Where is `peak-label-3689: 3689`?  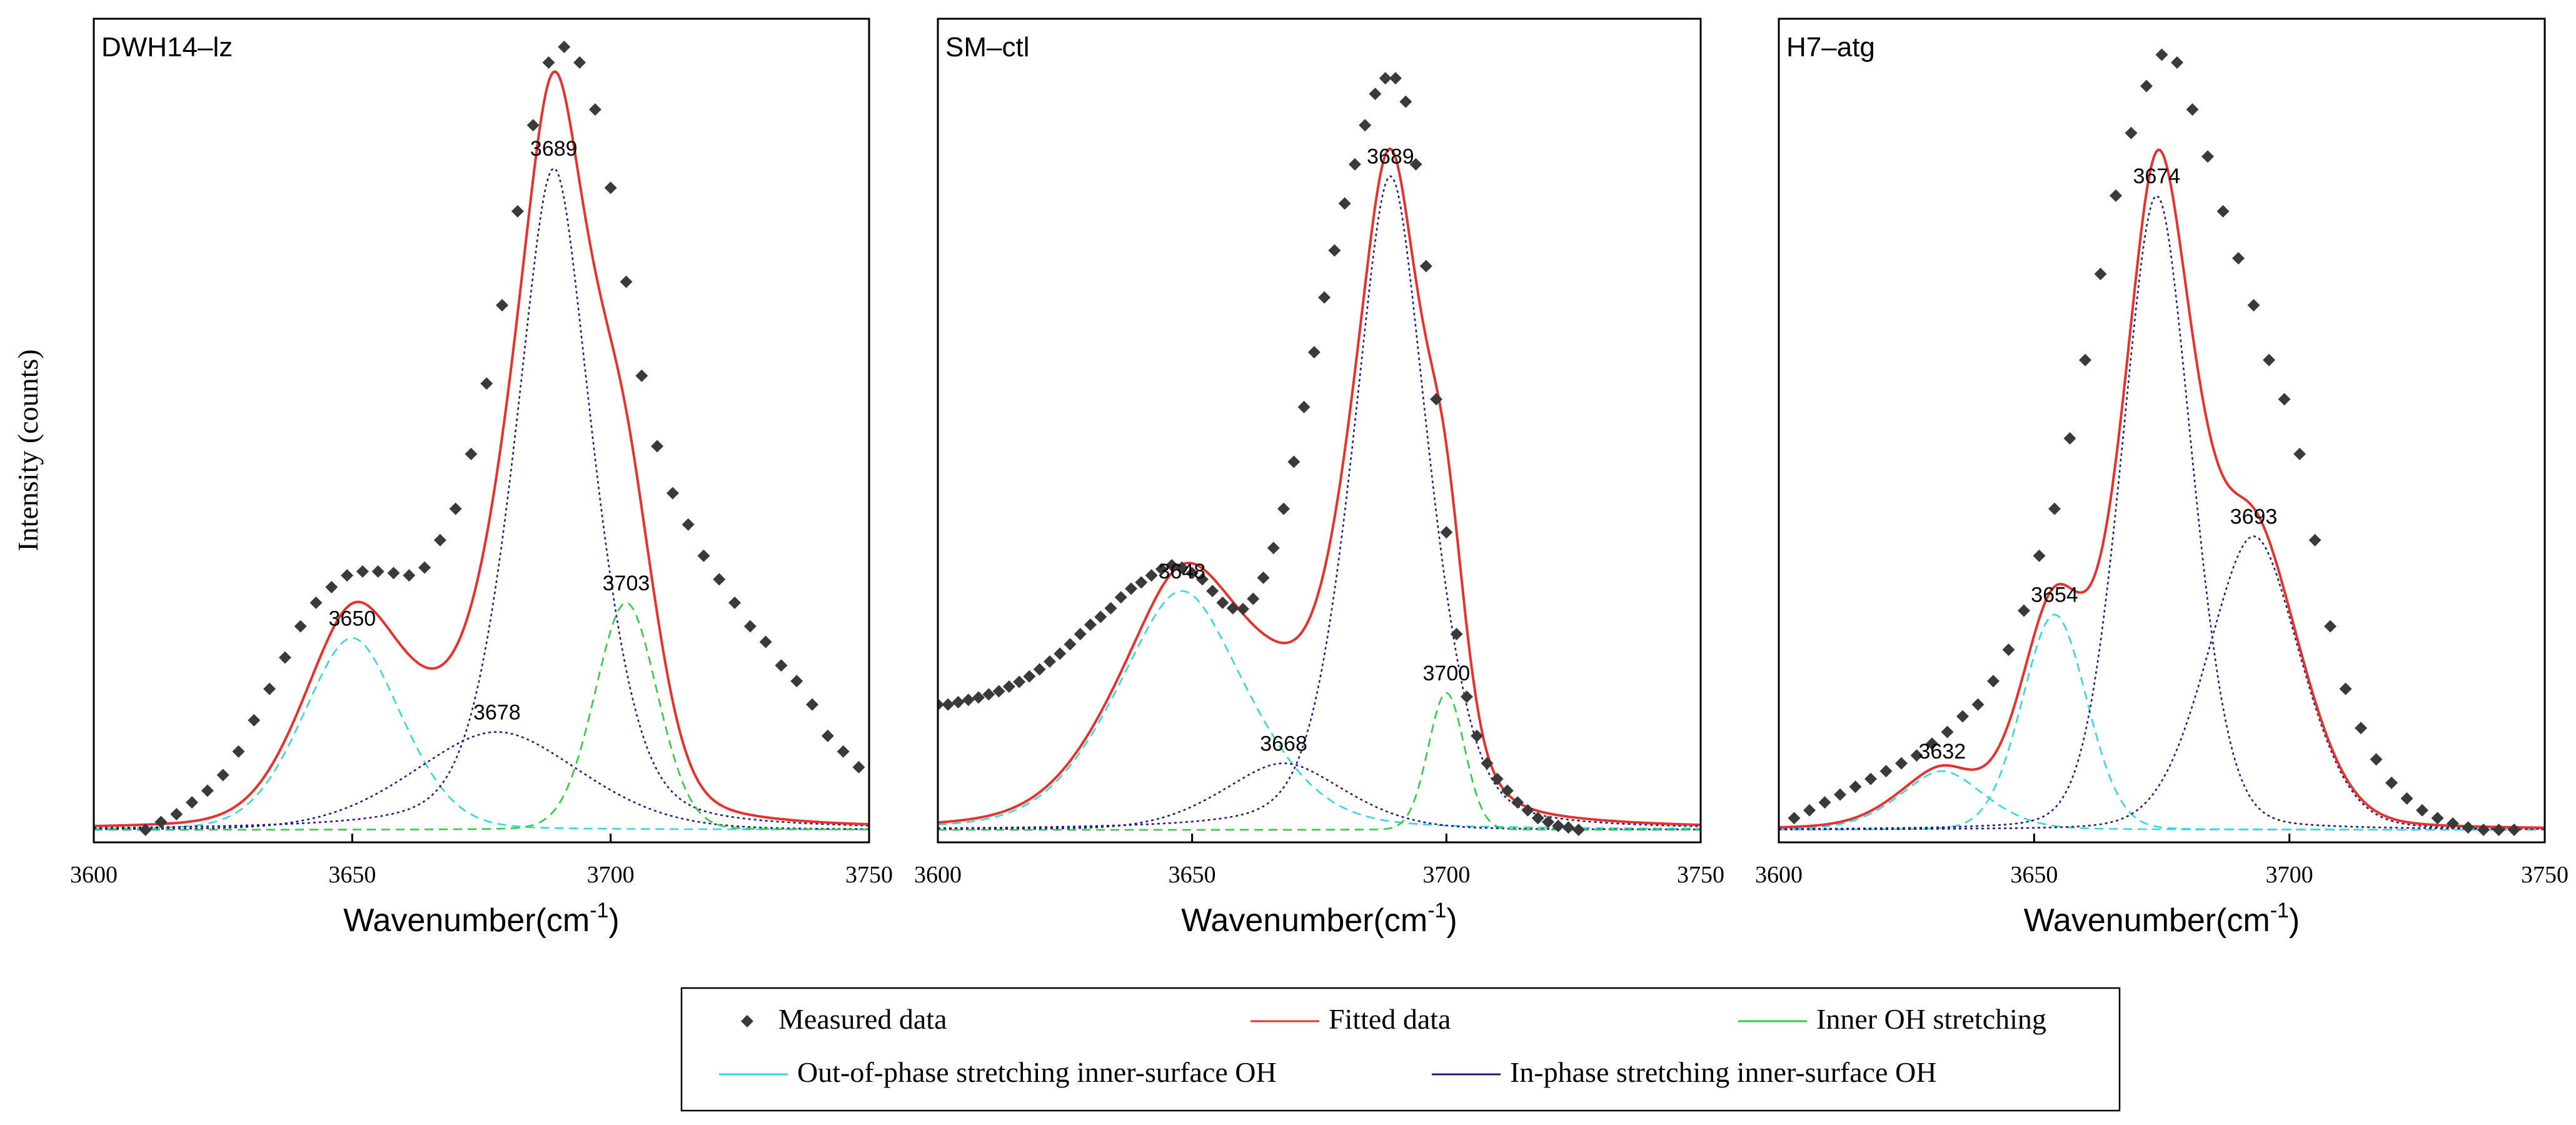
peak-label-3689: 3689 is located at coordinates (554, 149).